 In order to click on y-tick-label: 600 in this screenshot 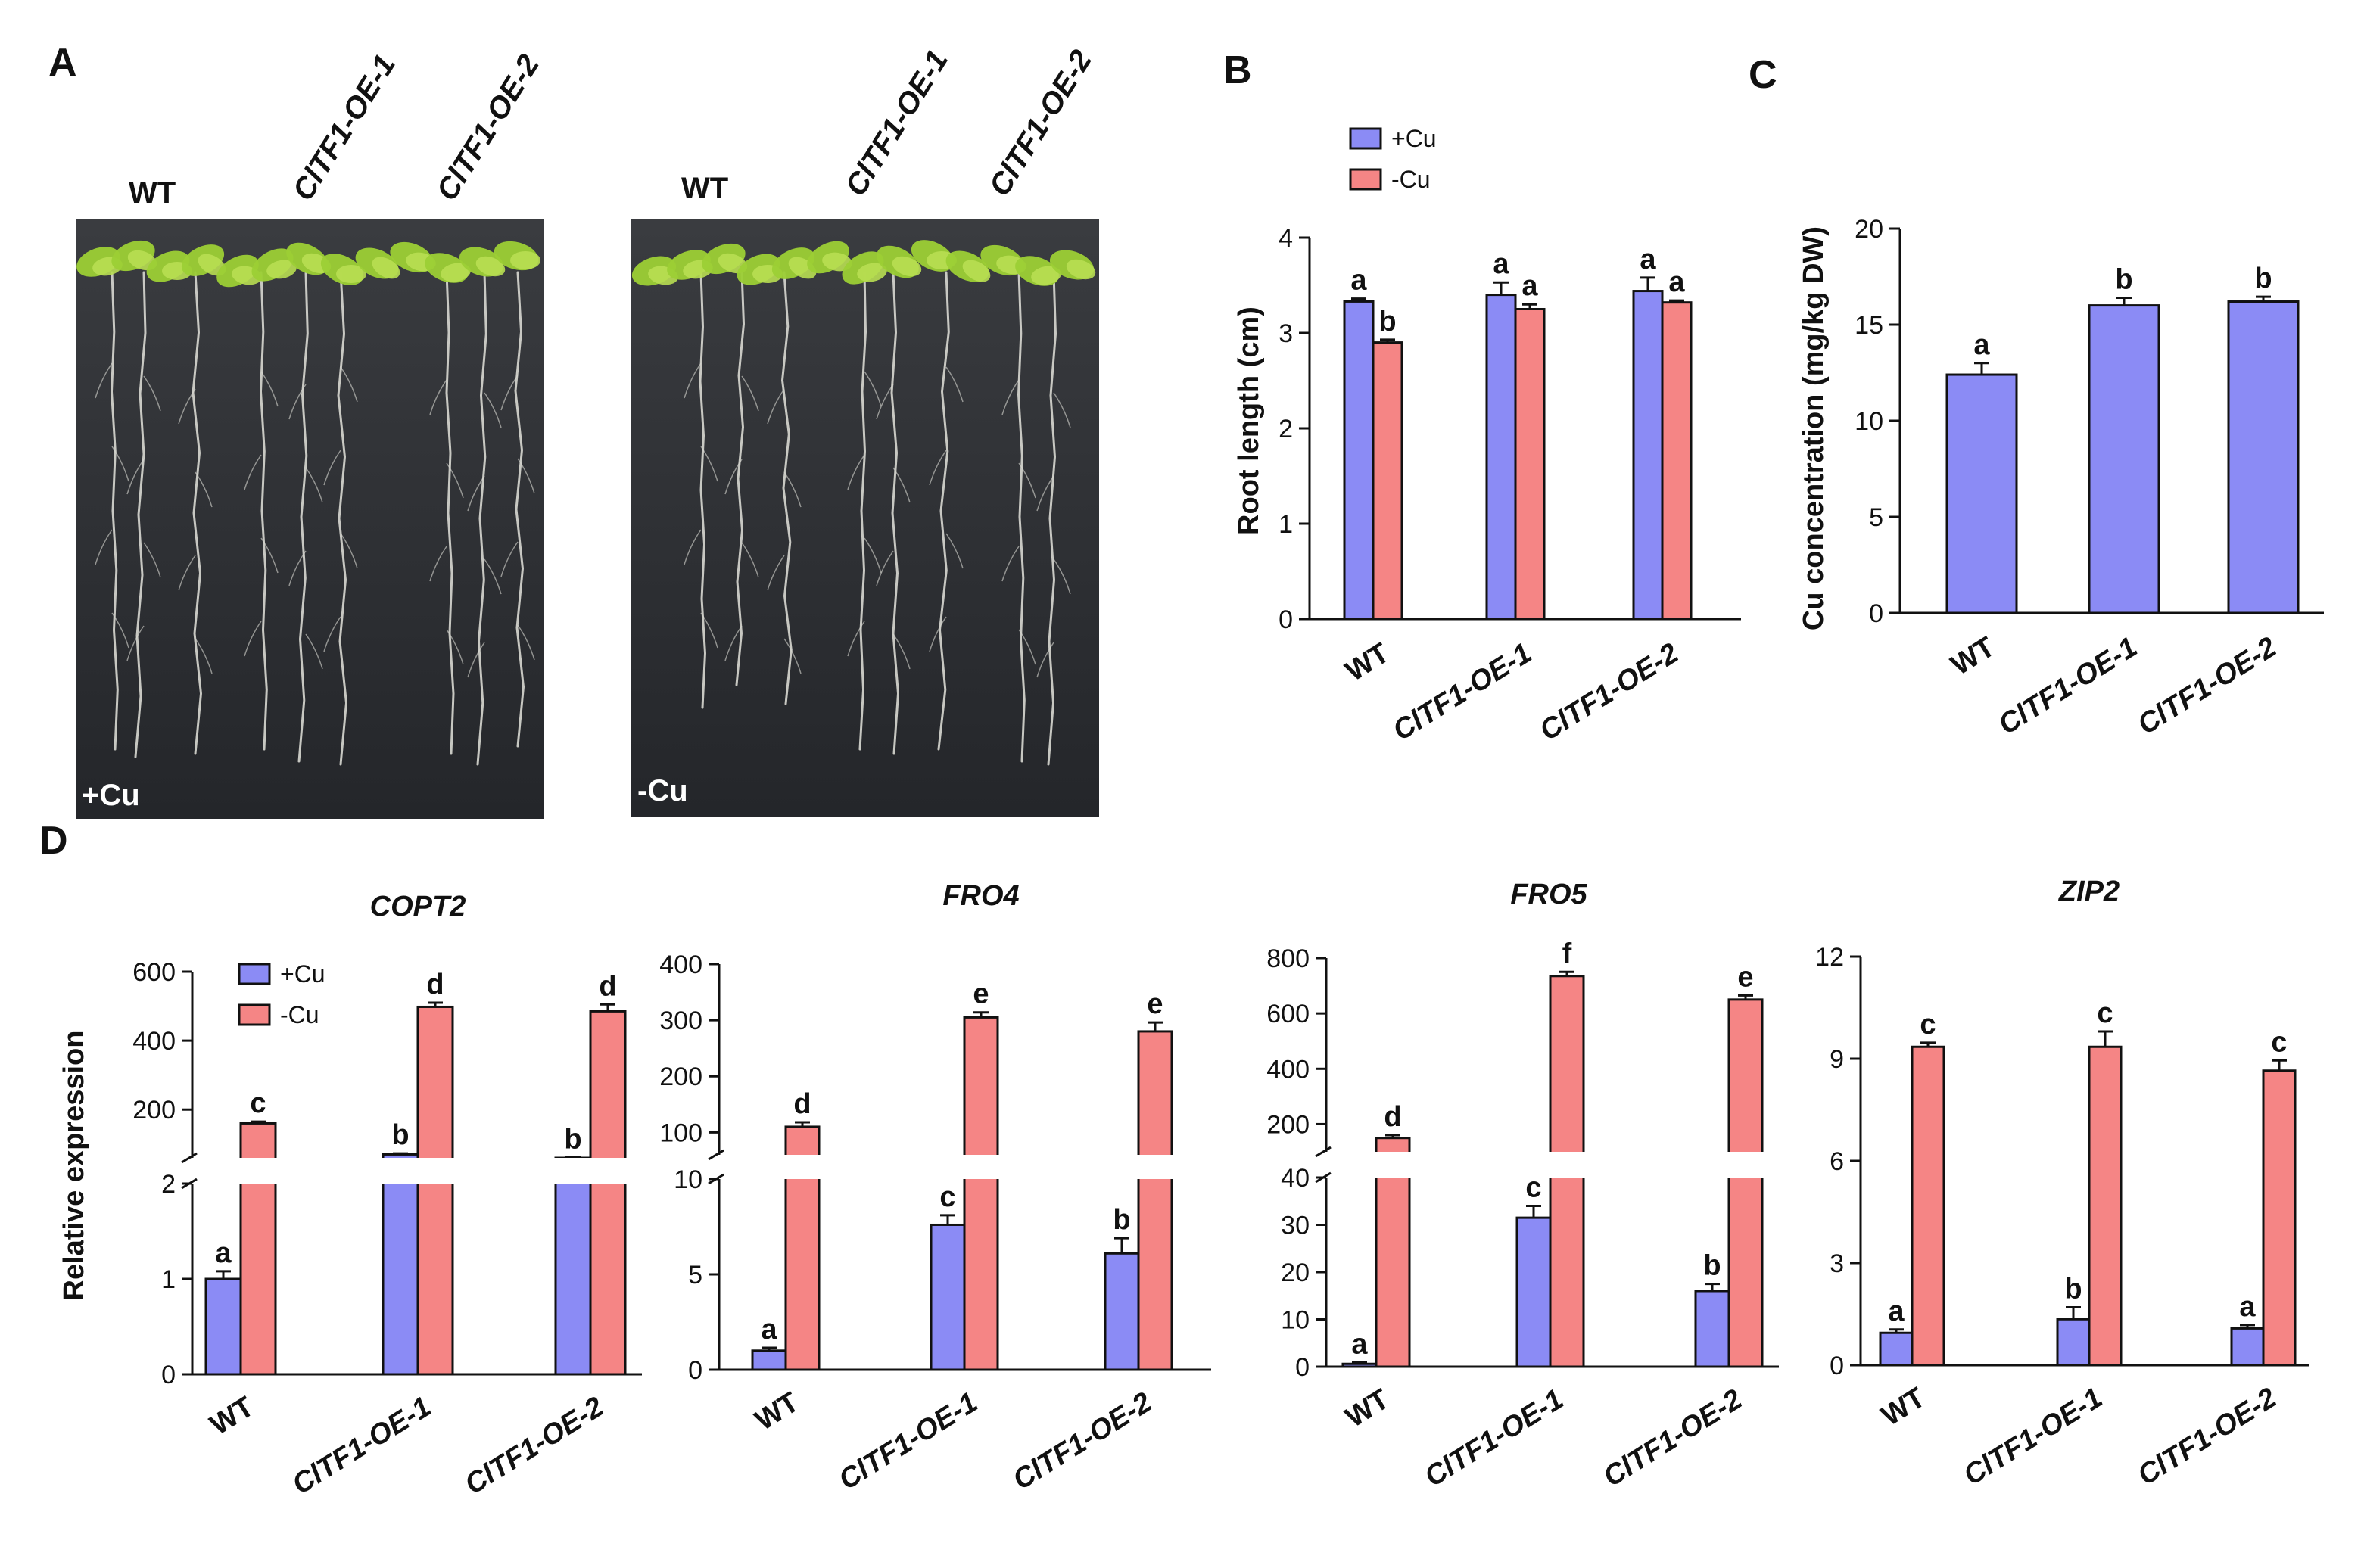, I will do `click(154, 973)`.